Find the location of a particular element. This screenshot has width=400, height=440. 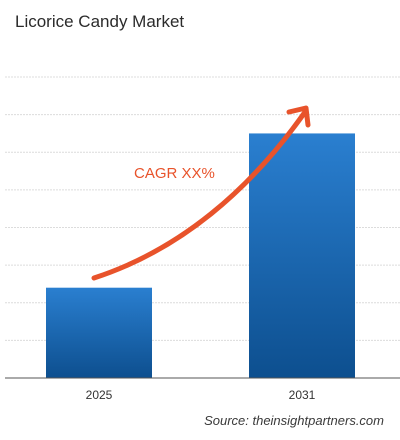

arrow-head-icon is located at coordinates (298, 116).